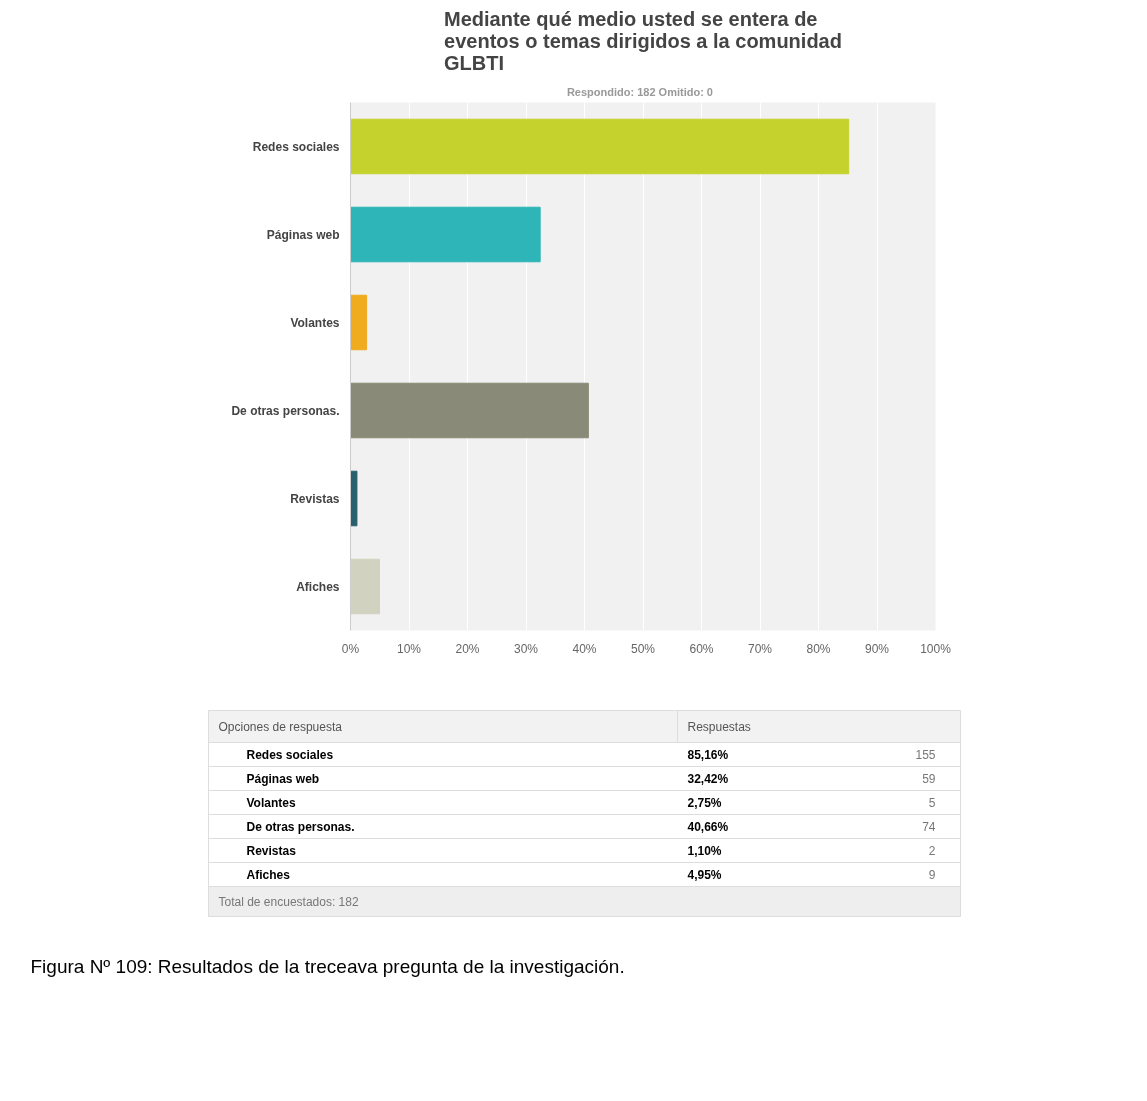 Image resolution: width=1147 pixels, height=1101 pixels. Describe the element at coordinates (704, 874) in the screenshot. I see `text: 4,95%` at that location.